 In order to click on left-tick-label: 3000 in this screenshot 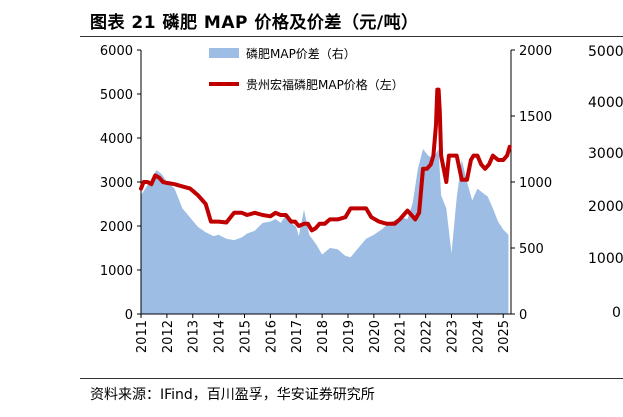, I will do `click(116, 183)`.